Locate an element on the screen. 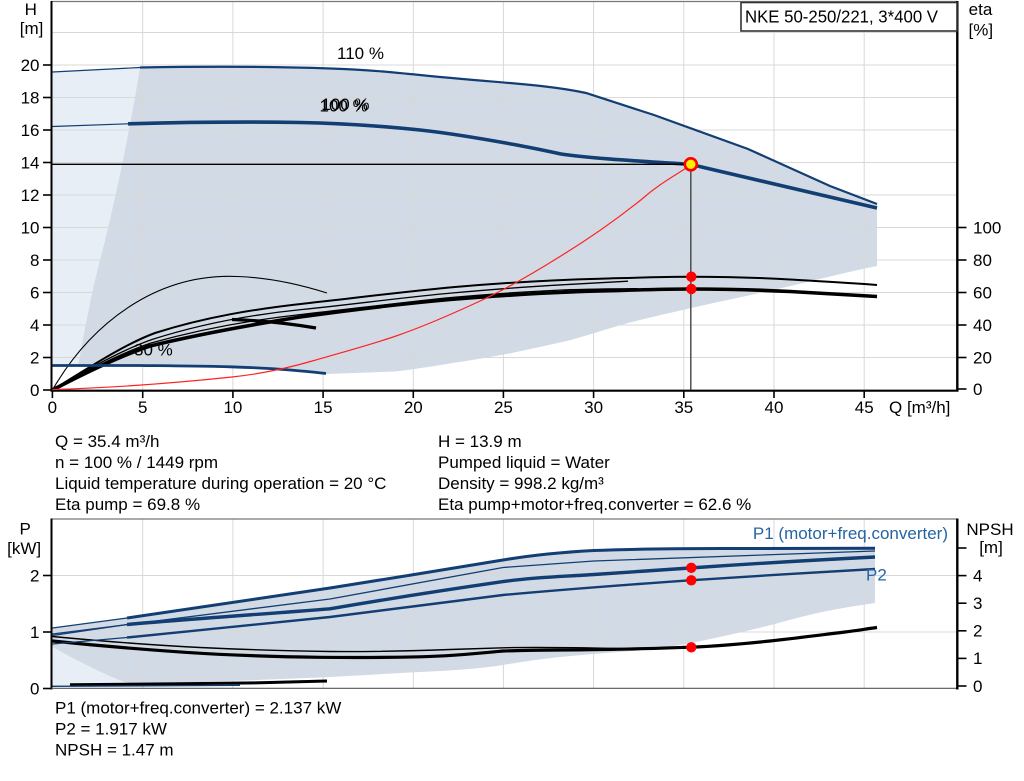 The width and height of the screenshot is (1024, 781). svg-text: eta is located at coordinates (981, 9).